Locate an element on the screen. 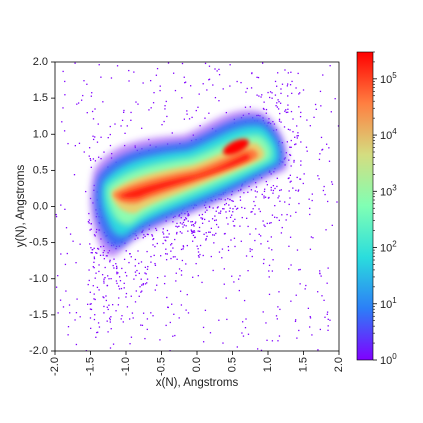  colorbar-tick-label: 10² is located at coordinates (388, 247).